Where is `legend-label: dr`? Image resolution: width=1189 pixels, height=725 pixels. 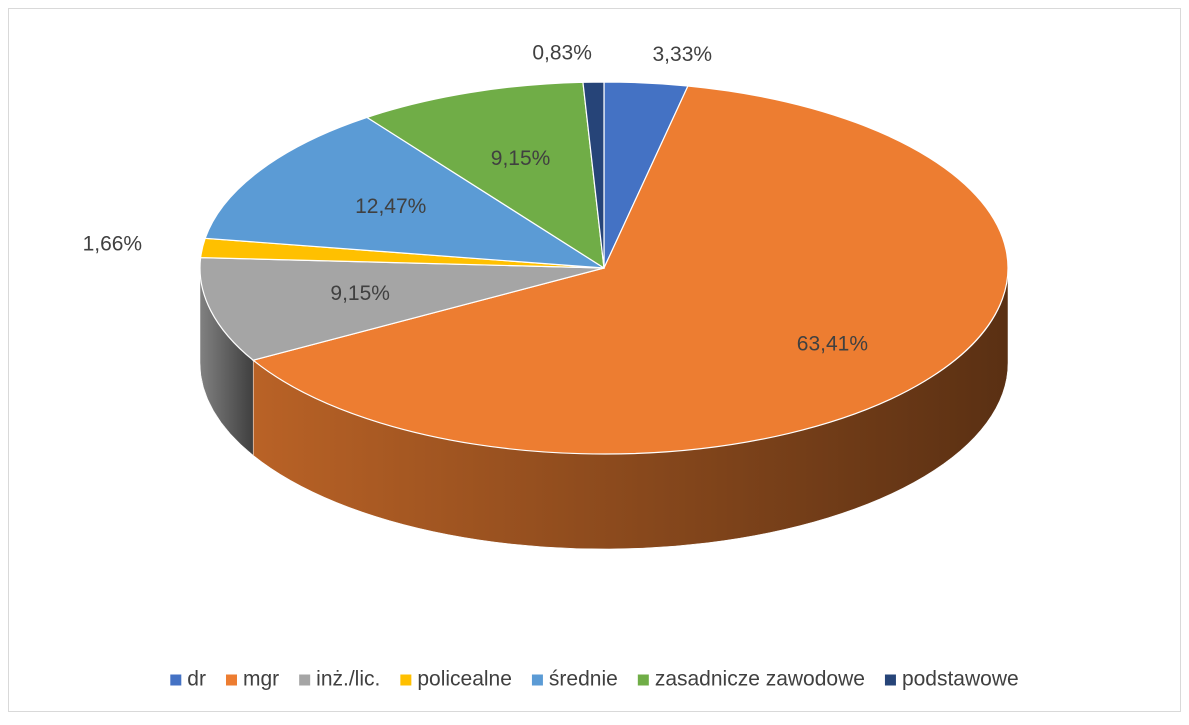
legend-label: dr is located at coordinates (196, 679).